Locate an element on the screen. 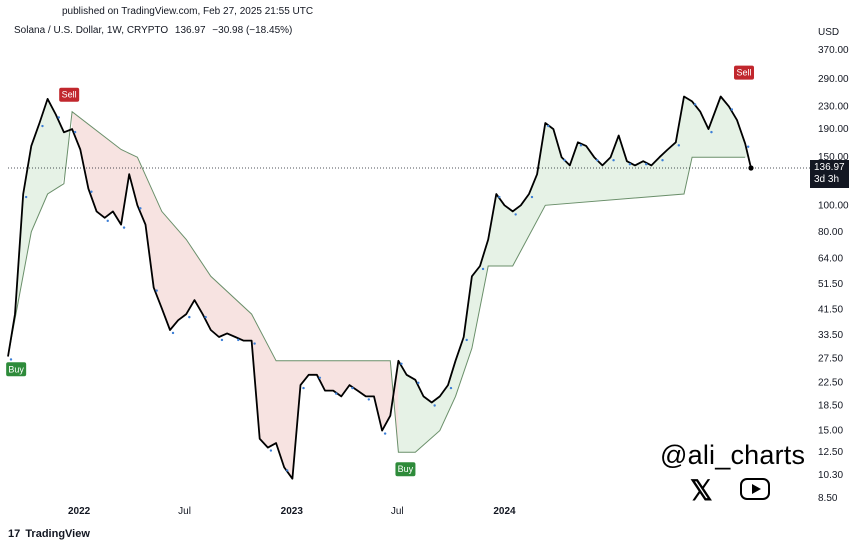 This screenshot has width=860, height=545. y-tick-label: 18.50 is located at coordinates (830, 406).